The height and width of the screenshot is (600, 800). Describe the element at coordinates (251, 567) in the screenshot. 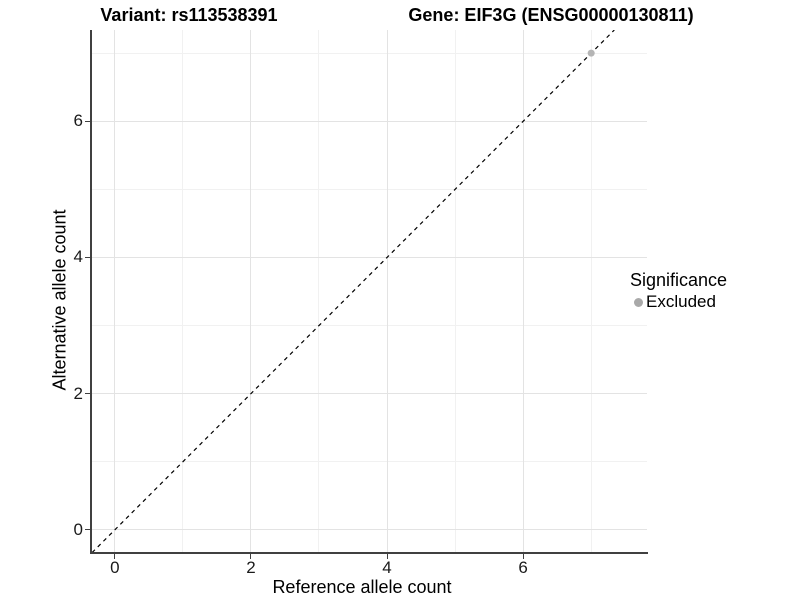

I see `x-tick-label: 2` at that location.